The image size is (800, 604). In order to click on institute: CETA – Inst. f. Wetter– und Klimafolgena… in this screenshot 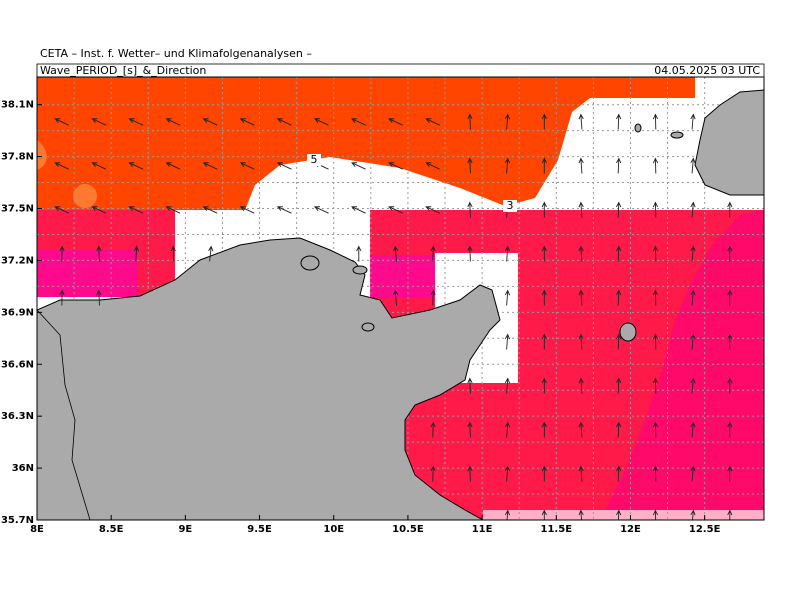, I will do `click(176, 53)`.